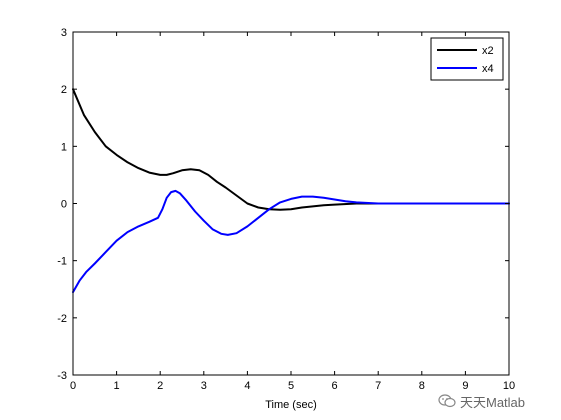 Image resolution: width=561 pixels, height=420 pixels. I want to click on x-tick-label: 8, so click(422, 386).